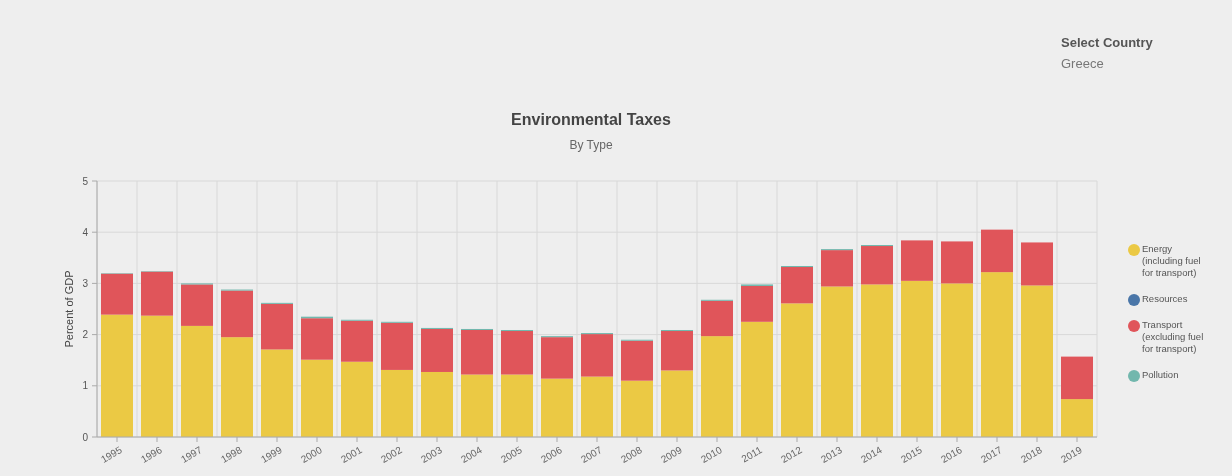 This screenshot has width=1232, height=476. Describe the element at coordinates (391, 454) in the screenshot. I see `x-tick-label: 2002` at that location.